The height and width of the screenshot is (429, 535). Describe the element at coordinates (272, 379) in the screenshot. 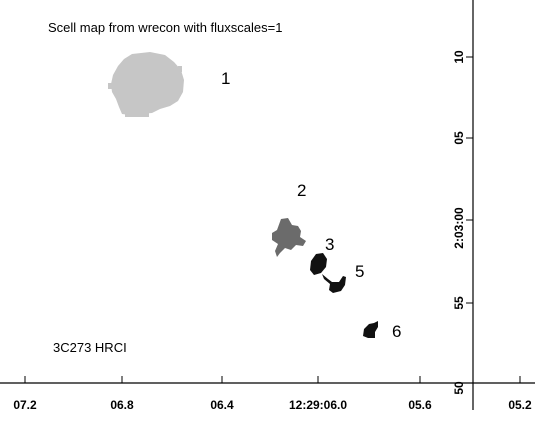

I see `x-axis-ticks` at that location.